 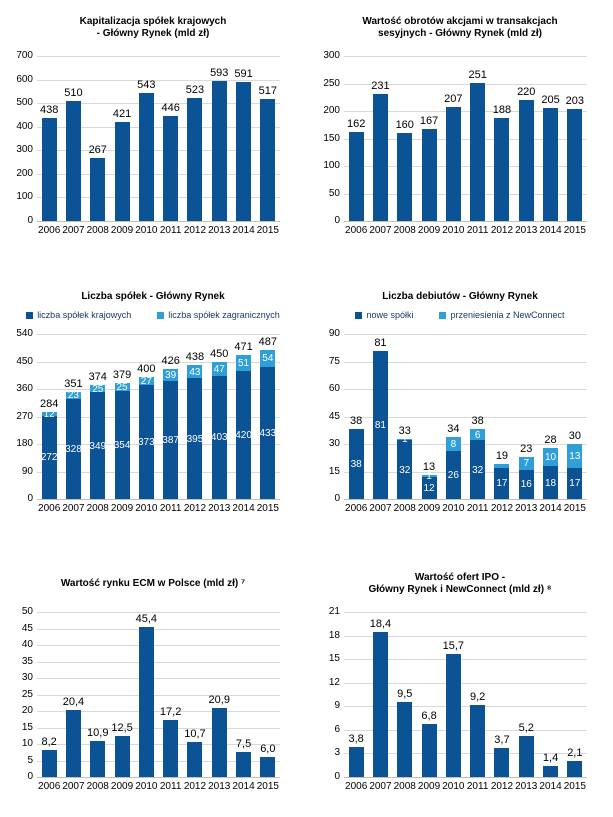 I want to click on y-axis-tick-label: 45, so click(x=27, y=628).